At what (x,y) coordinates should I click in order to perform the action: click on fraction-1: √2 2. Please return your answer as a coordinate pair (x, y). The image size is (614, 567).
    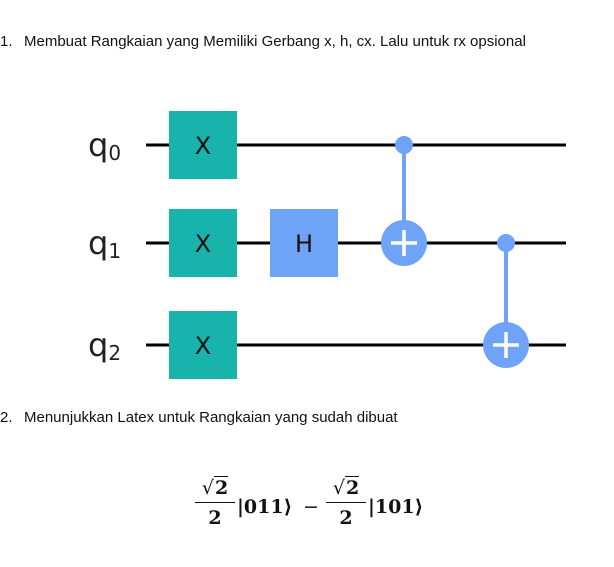
    Looking at the image, I should click on (215, 502).